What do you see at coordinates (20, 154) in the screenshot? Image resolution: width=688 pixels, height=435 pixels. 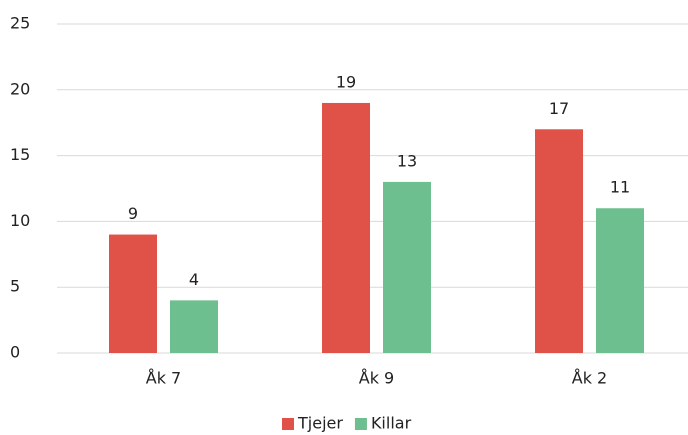 I see `y-tick-label: 15` at bounding box center [20, 154].